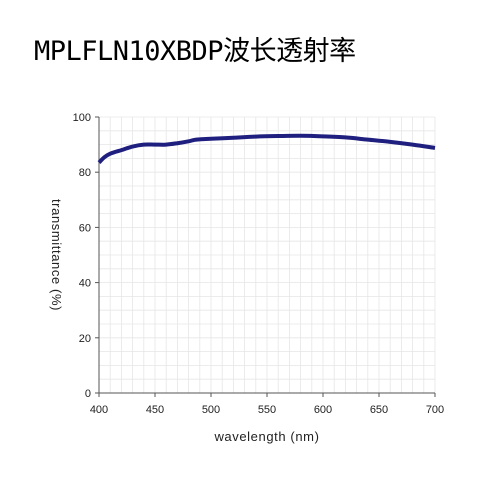 Image resolution: width=500 pixels, height=500 pixels. What do you see at coordinates (85, 339) in the screenshot?
I see `y-tick-label: 20` at bounding box center [85, 339].